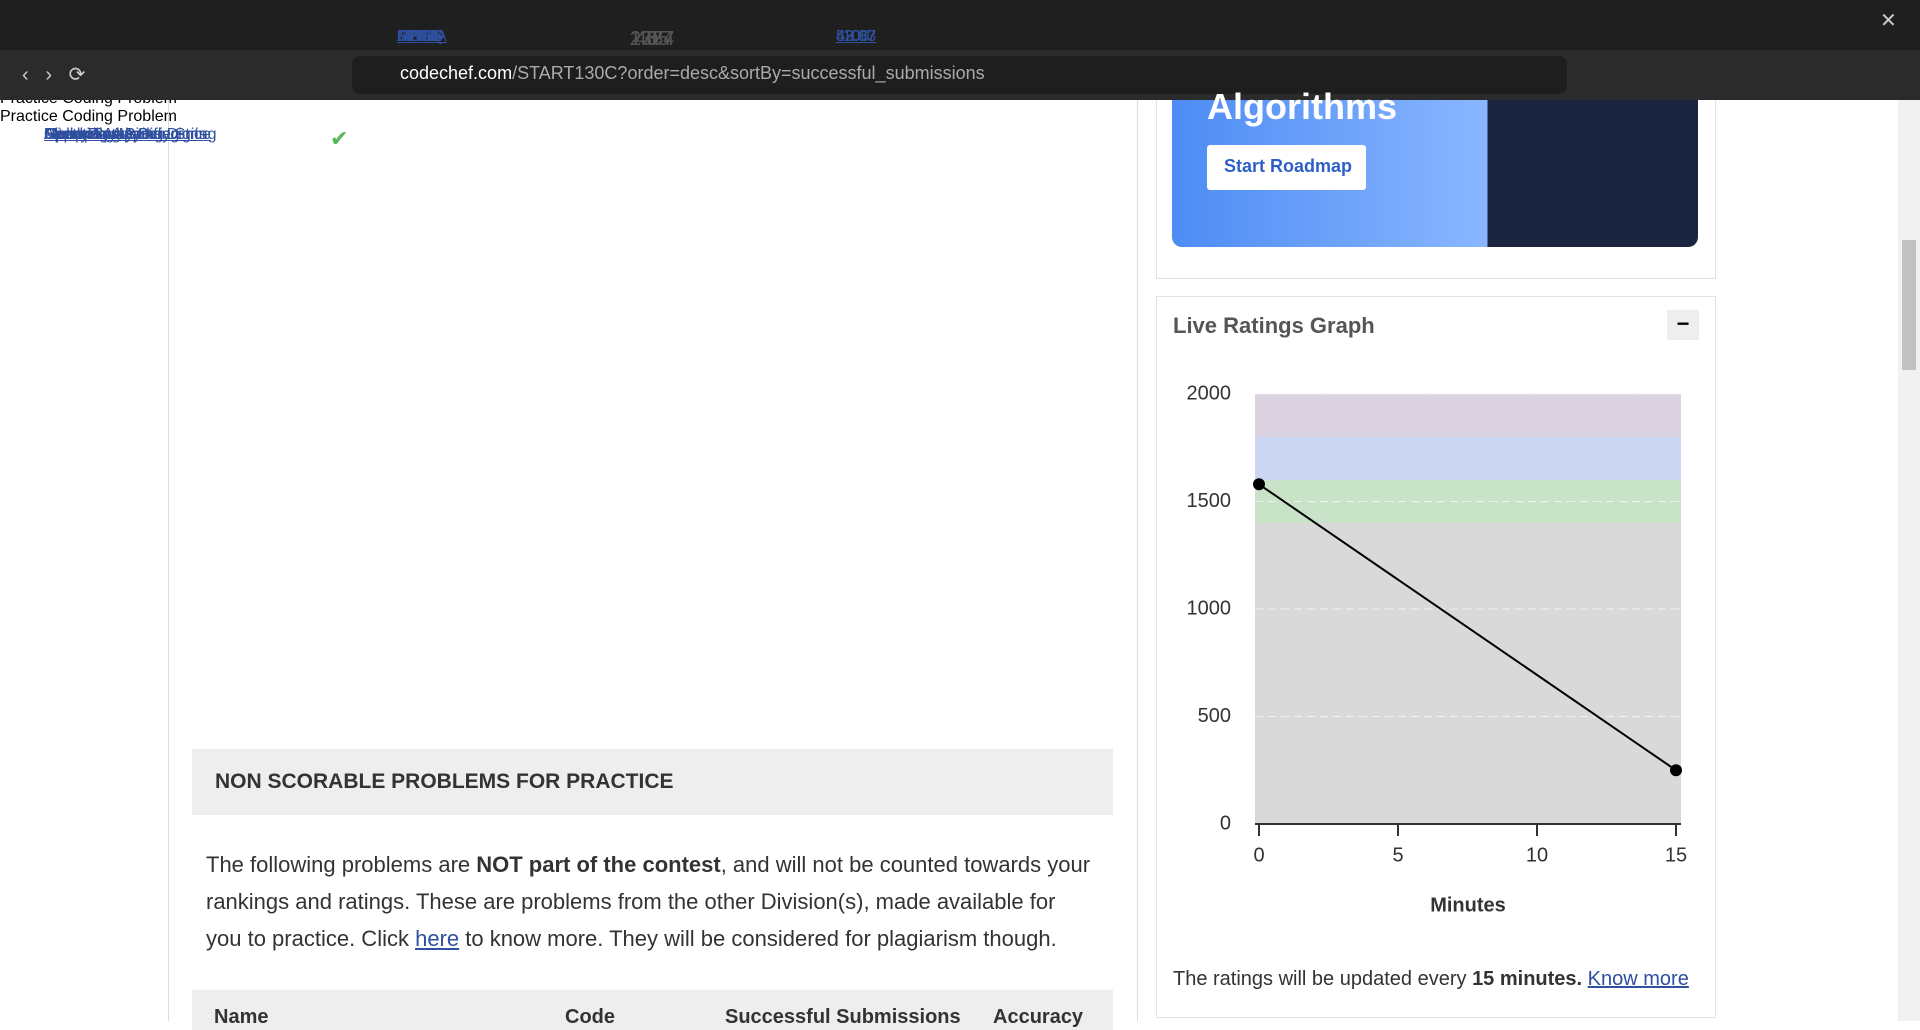 The height and width of the screenshot is (1030, 1920). I want to click on successful-submissions: 465, so click(652, 39).